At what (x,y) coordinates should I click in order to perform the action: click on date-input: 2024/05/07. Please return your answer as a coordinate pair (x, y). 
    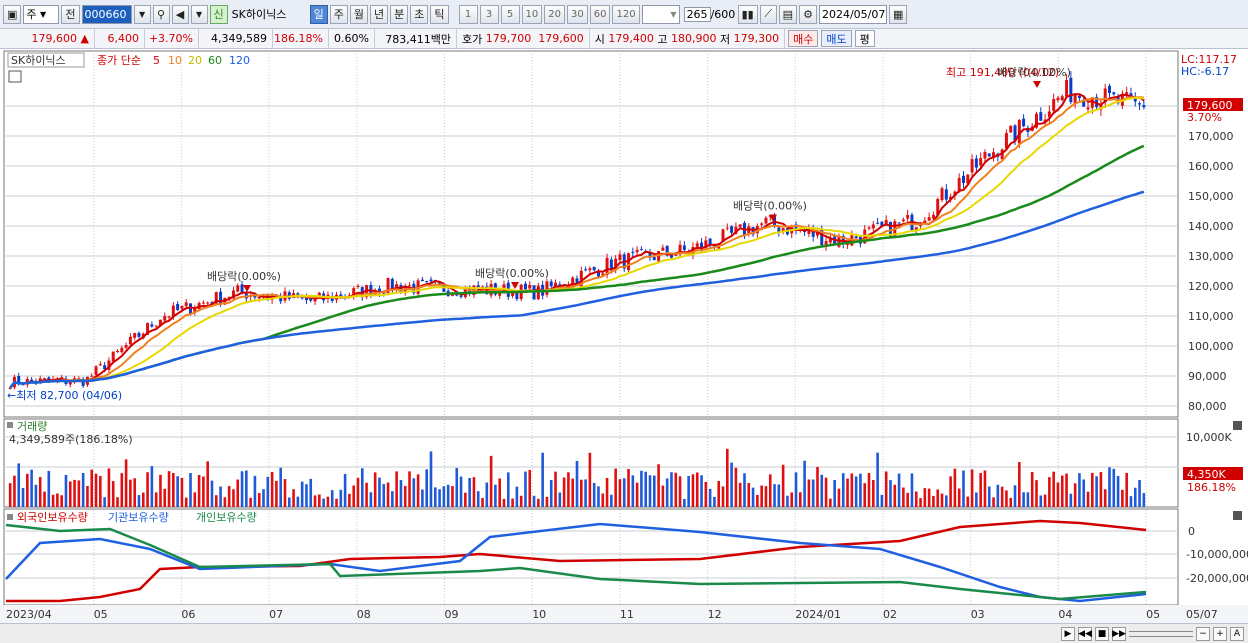
    Looking at the image, I should click on (852, 14).